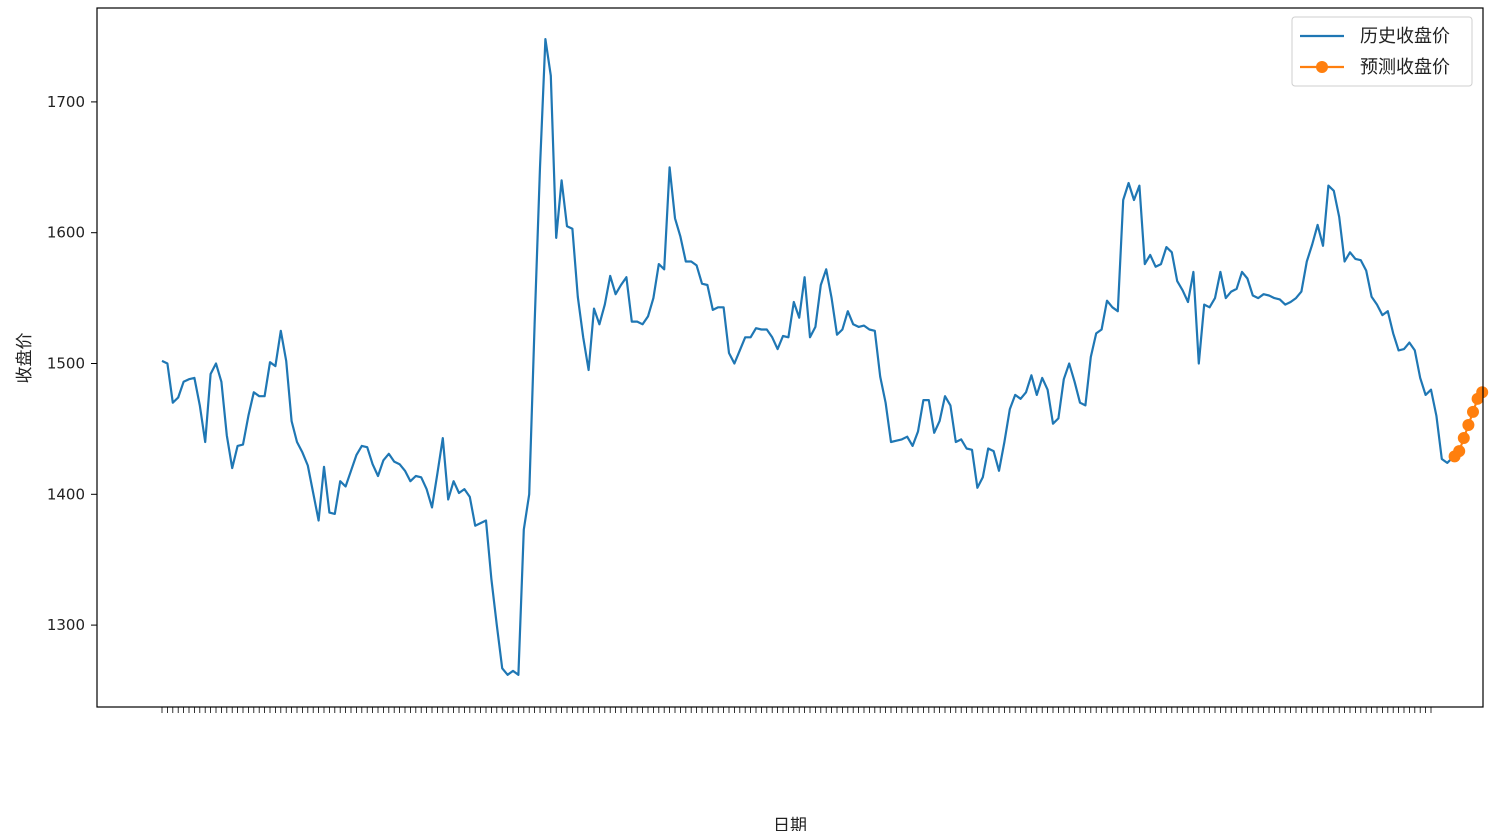 Image resolution: width=1491 pixels, height=831 pixels. Describe the element at coordinates (1322, 67) in the screenshot. I see `legend-marker-forecast` at that location.